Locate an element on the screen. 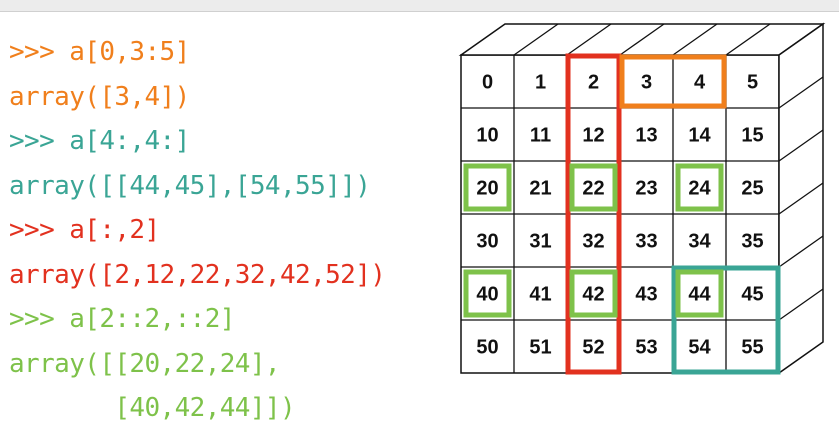  grid-cell-value: 31 is located at coordinates (540, 242).